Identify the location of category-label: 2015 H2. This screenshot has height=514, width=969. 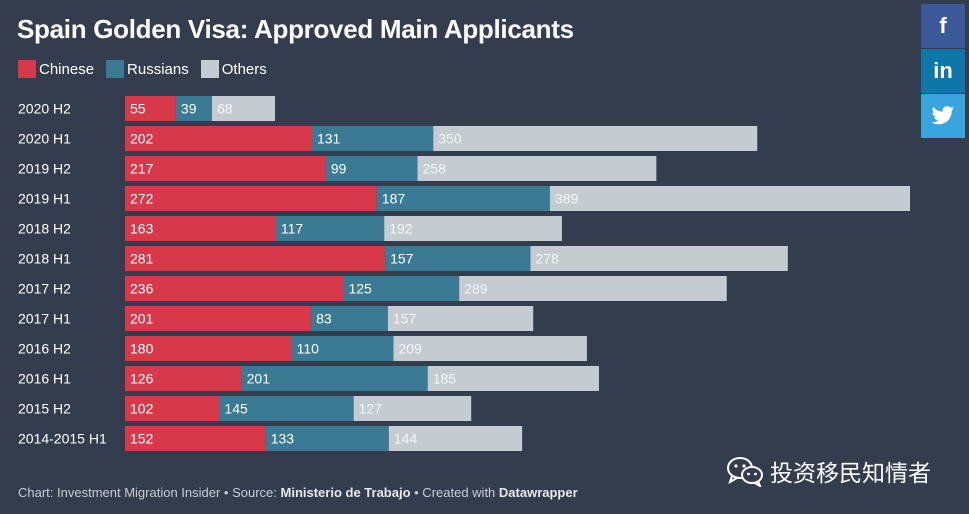
(44, 409).